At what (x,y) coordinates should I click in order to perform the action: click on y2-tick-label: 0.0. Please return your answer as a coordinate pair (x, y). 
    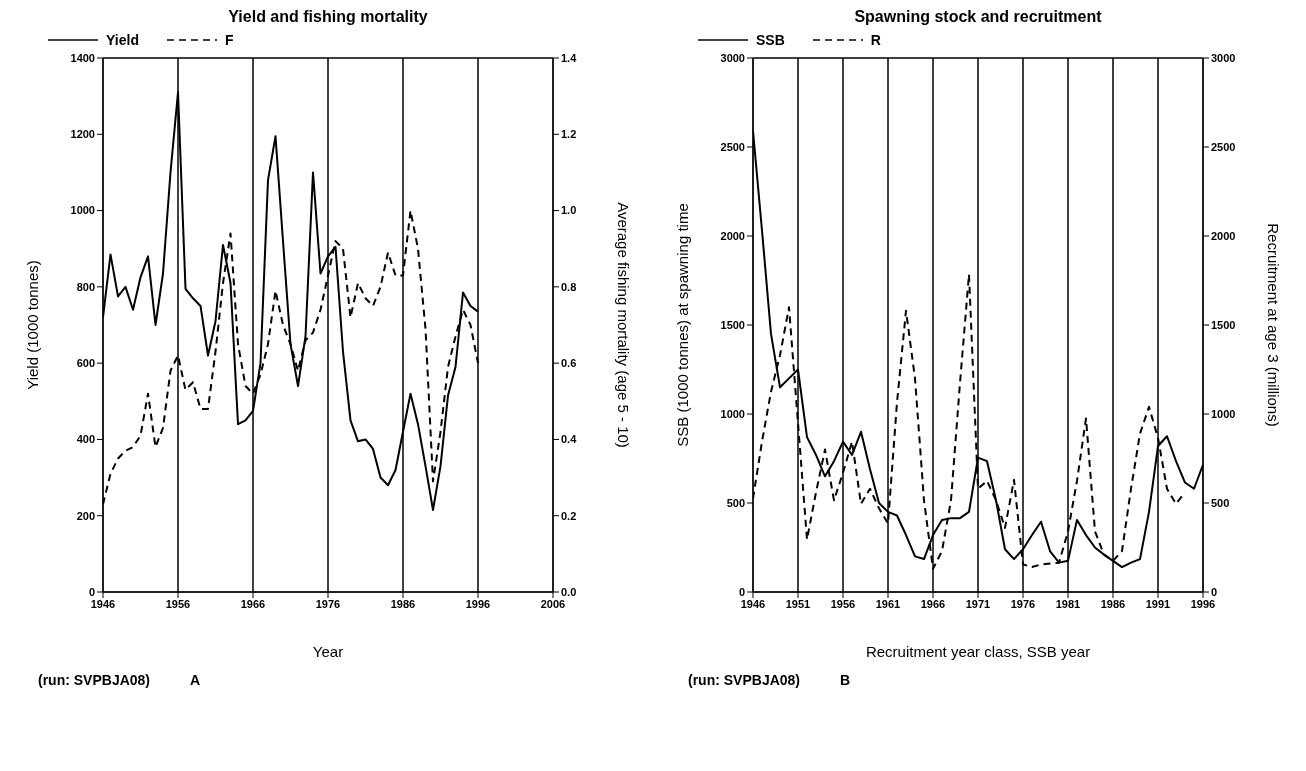
    Looking at the image, I should click on (569, 591).